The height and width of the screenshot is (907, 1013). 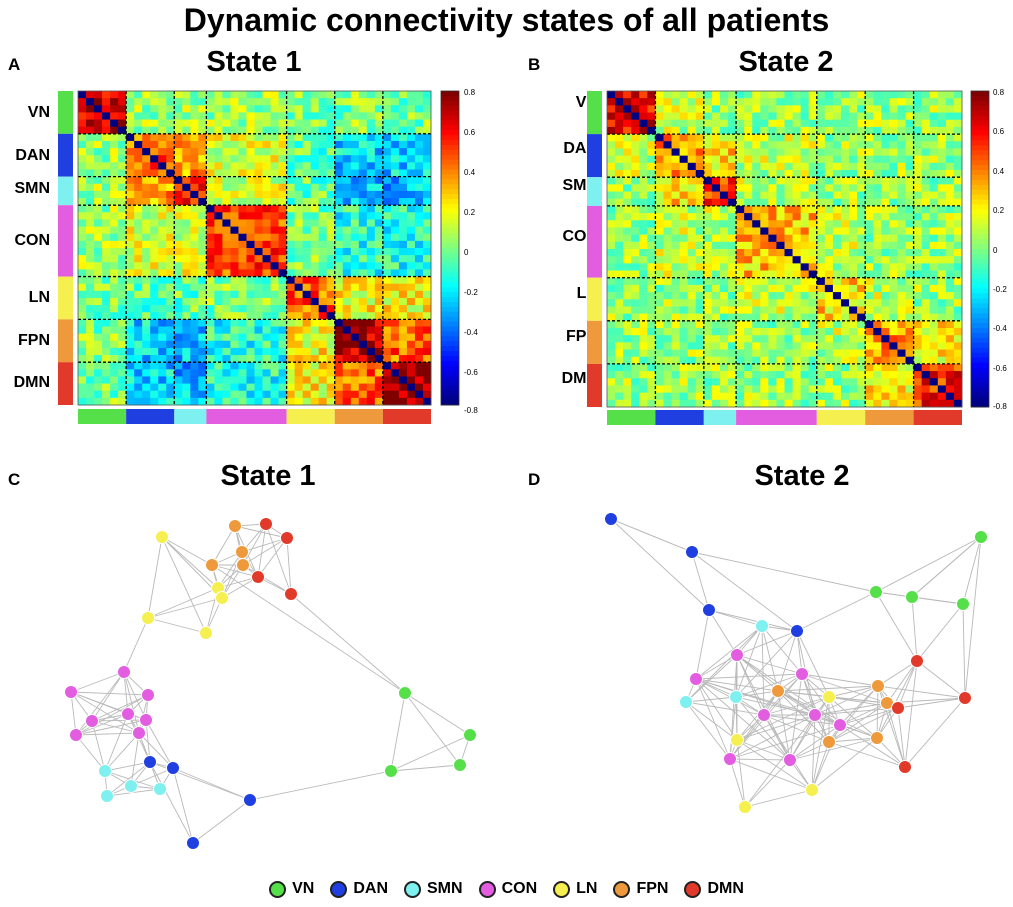 What do you see at coordinates (562, 889) in the screenshot?
I see `legend-dot-ln` at bounding box center [562, 889].